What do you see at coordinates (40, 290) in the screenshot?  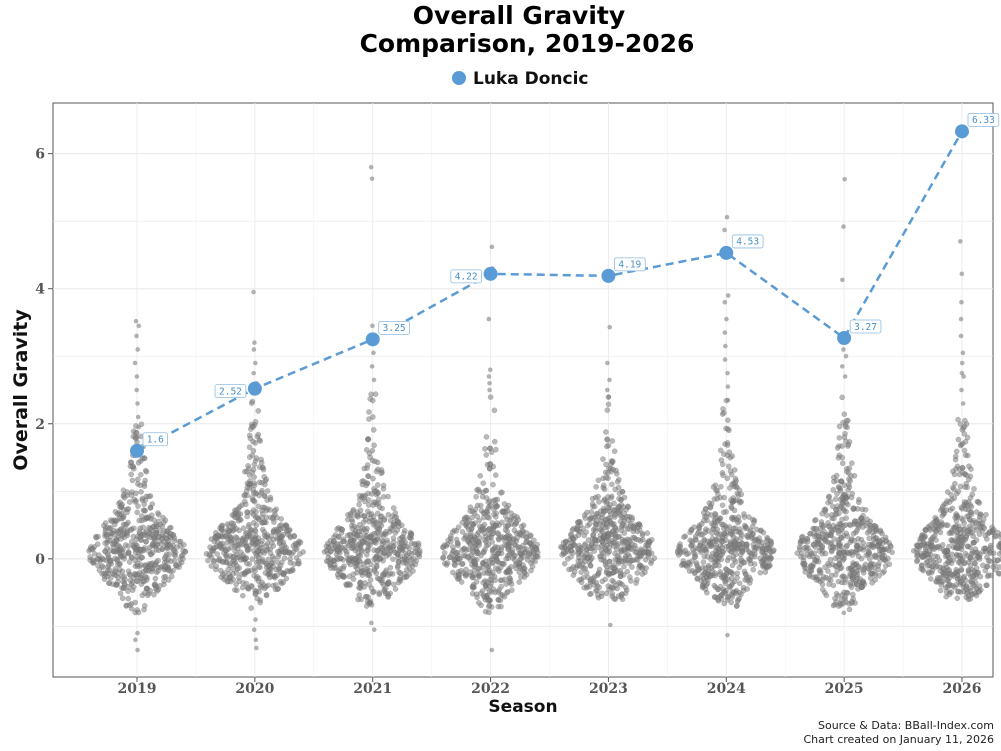 I see `y-tick-label: 4` at bounding box center [40, 290].